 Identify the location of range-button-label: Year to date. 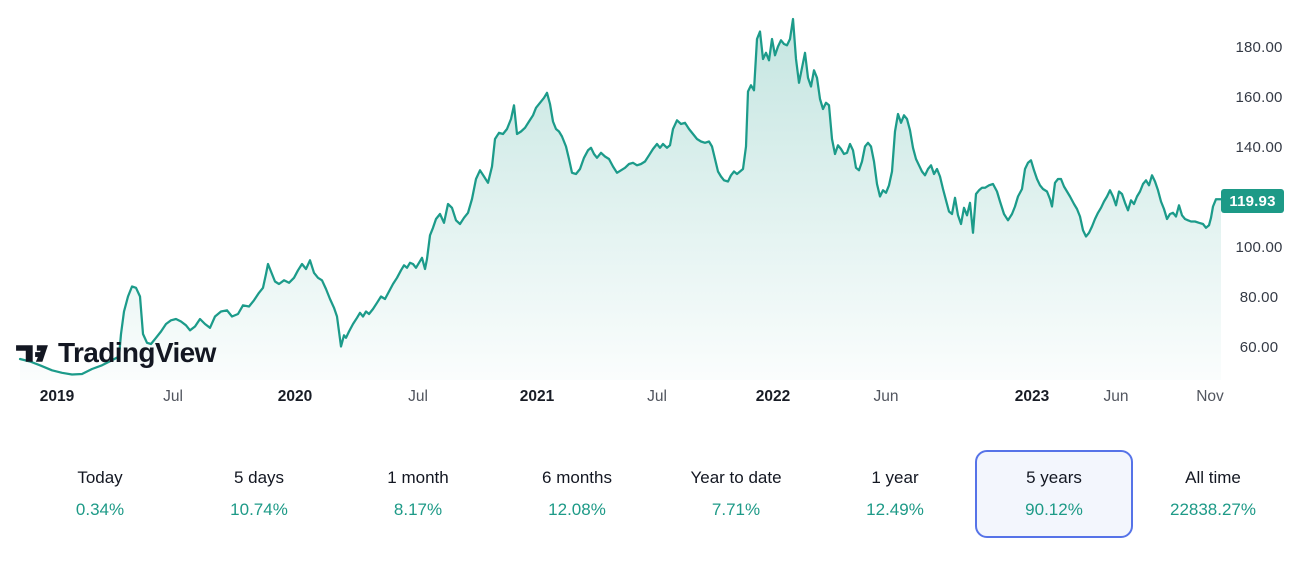
(736, 477).